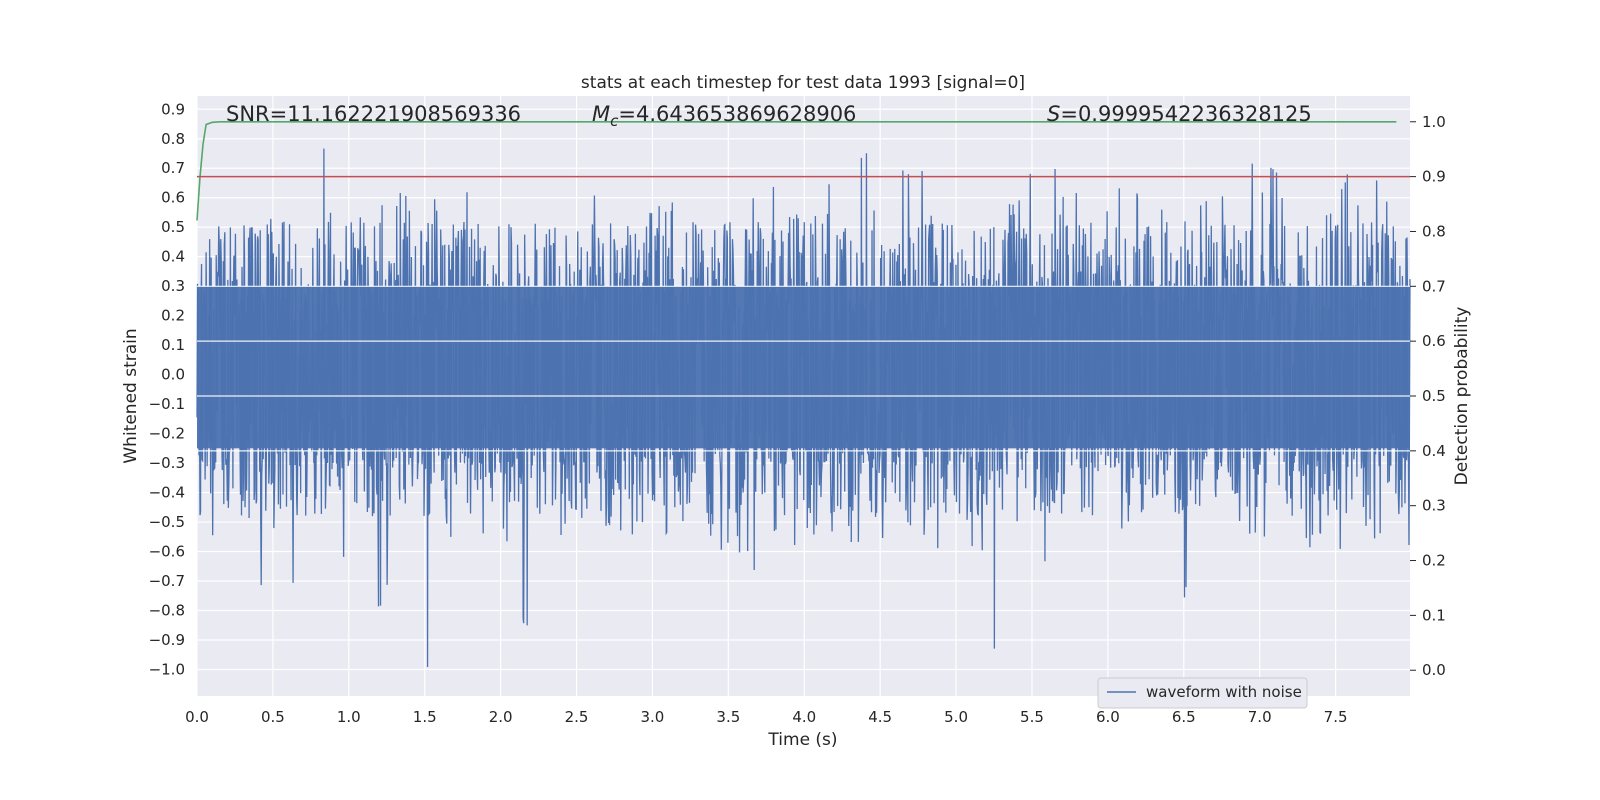 This screenshot has height=800, width=1600. I want to click on score-value: =0.9999542236328125, so click(1185, 114).